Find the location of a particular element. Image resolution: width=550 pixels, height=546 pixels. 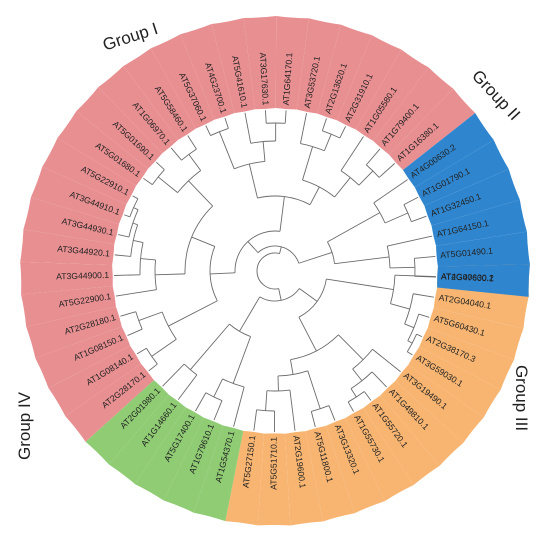

leaf-label: AT1G64170.1 is located at coordinates (288, 79).